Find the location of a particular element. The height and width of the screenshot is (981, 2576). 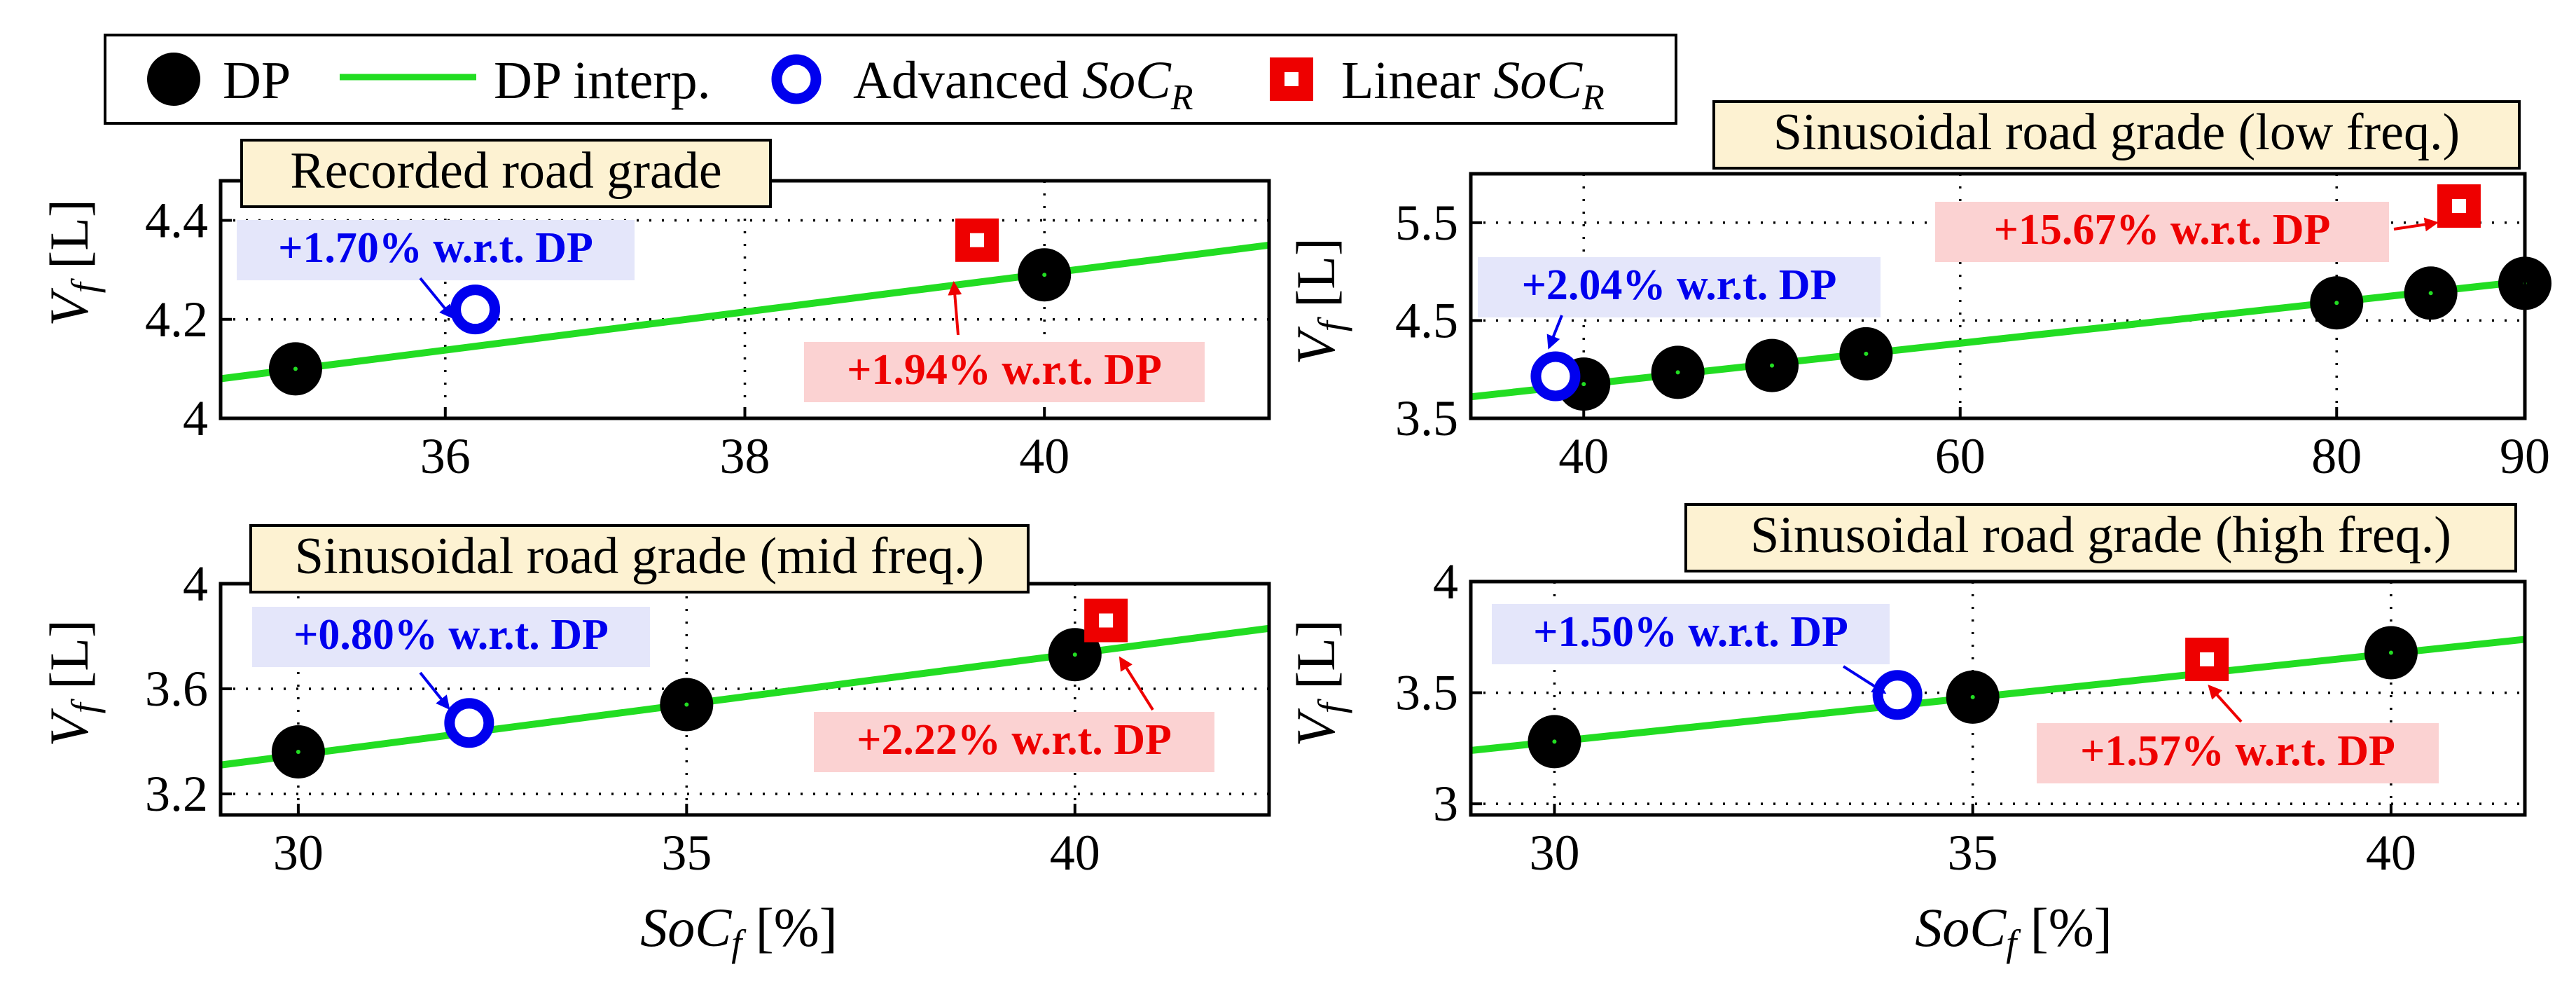

x-tick-label: 36 is located at coordinates (446, 456).